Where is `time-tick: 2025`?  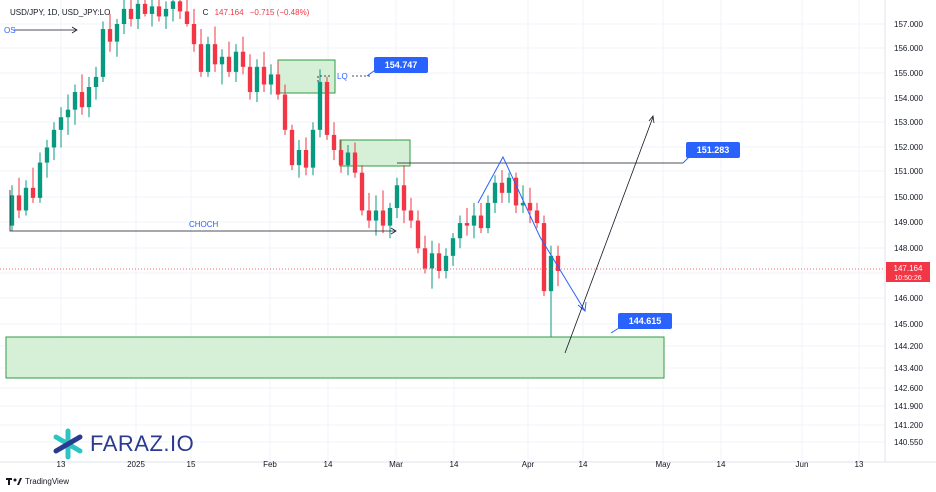
time-tick: 2025 is located at coordinates (136, 464).